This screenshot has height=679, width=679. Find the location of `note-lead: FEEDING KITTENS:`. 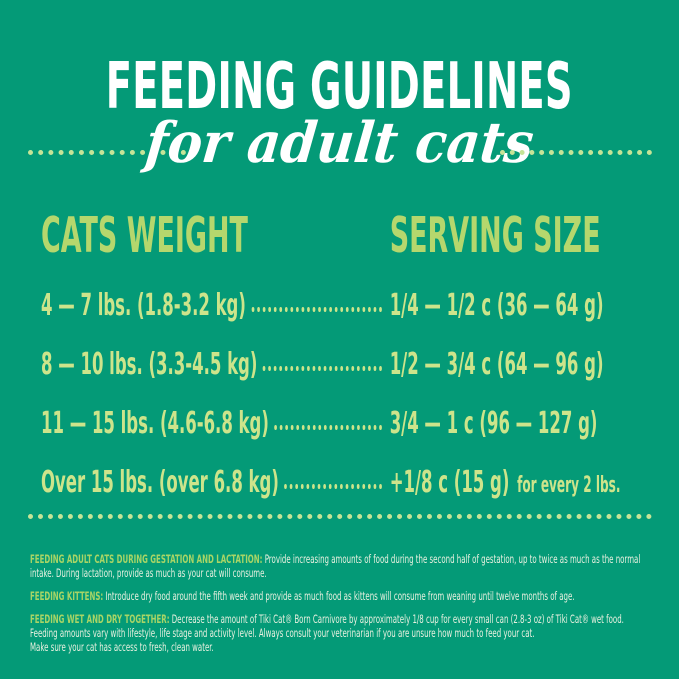

note-lead: FEEDING KITTENS: is located at coordinates (67, 596).